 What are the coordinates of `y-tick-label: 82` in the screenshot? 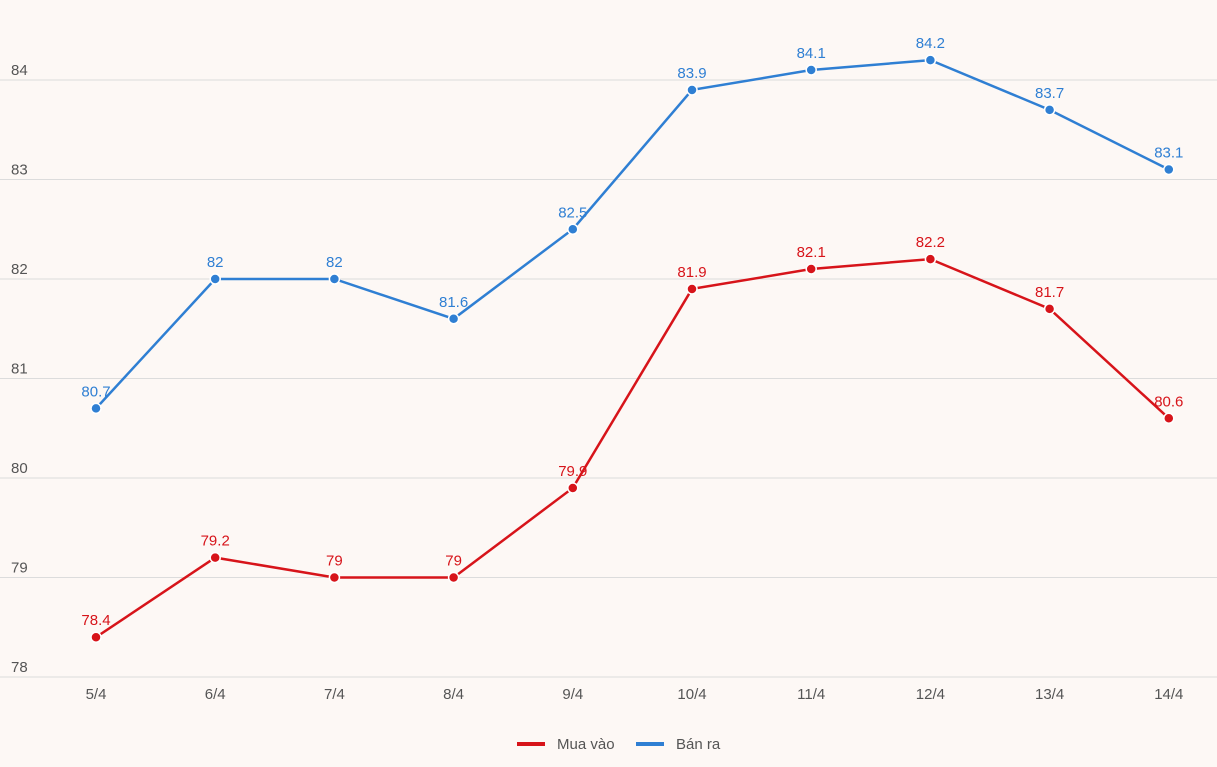 It's located at (19, 269).